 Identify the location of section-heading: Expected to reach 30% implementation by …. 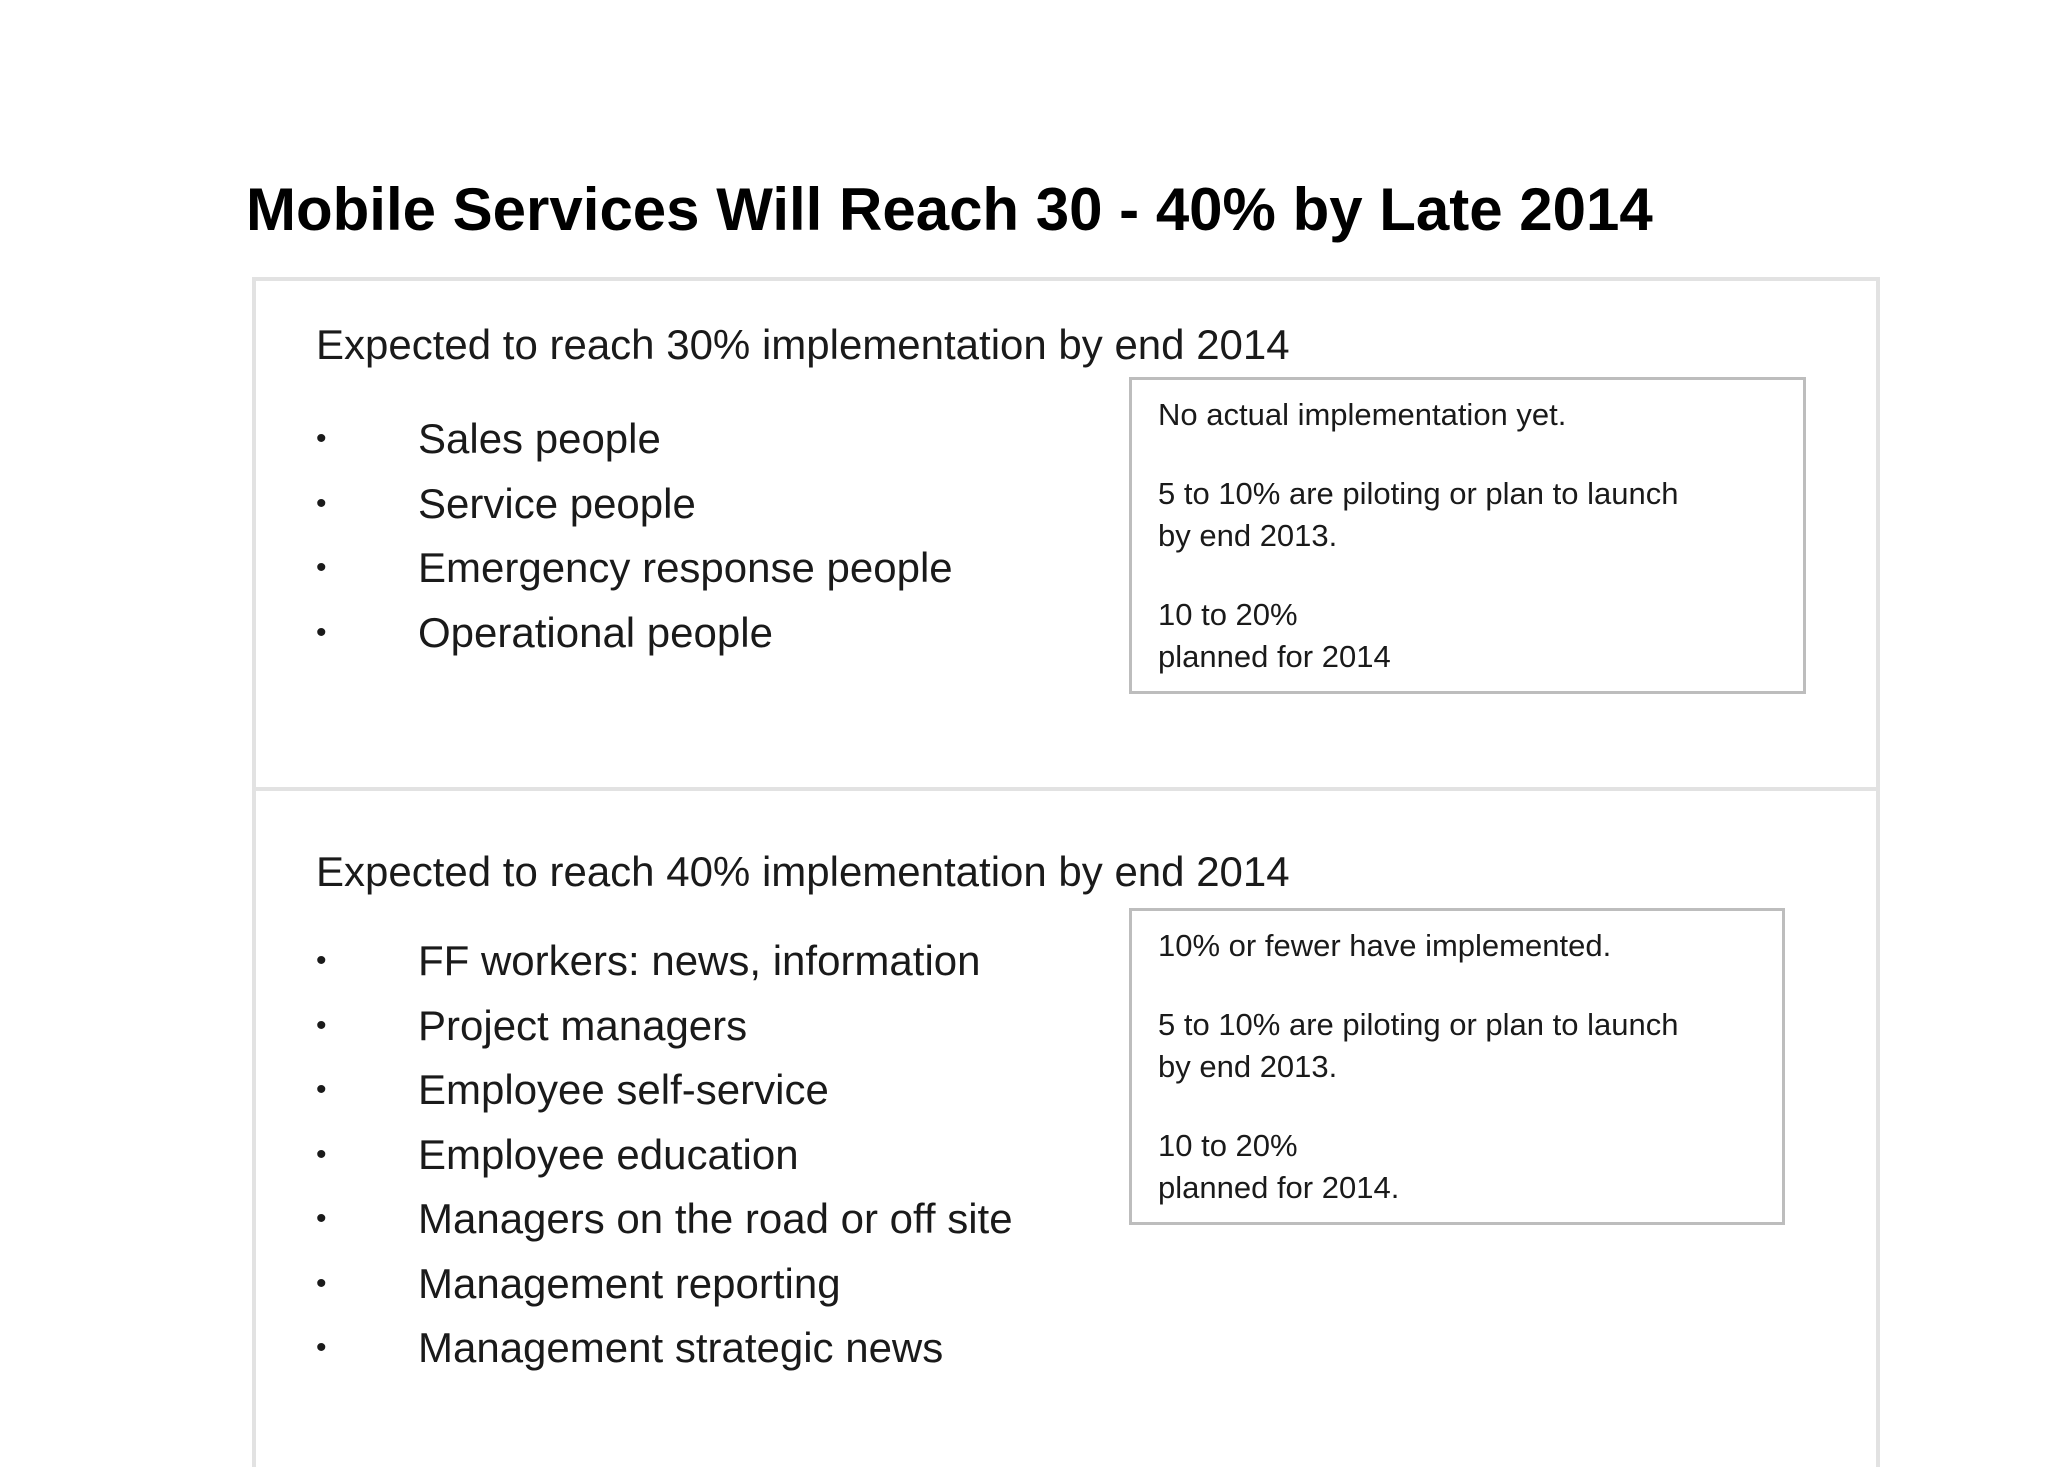
(803, 344).